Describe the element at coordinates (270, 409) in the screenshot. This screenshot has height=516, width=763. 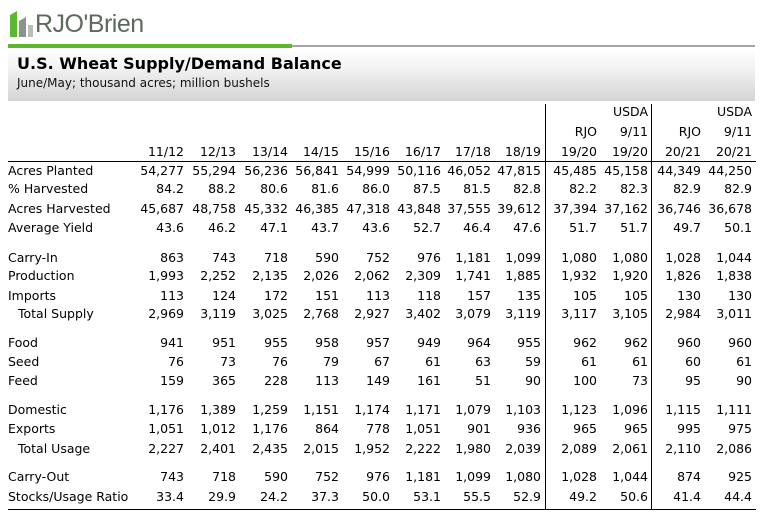
I see `table-cell: 1,259` at that location.